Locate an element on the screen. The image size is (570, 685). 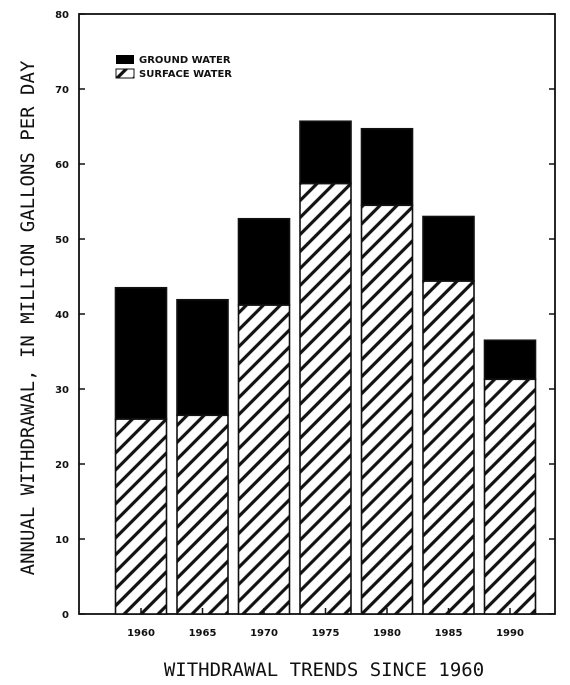
x-tick-label-1980: 1980 is located at coordinates (387, 633).